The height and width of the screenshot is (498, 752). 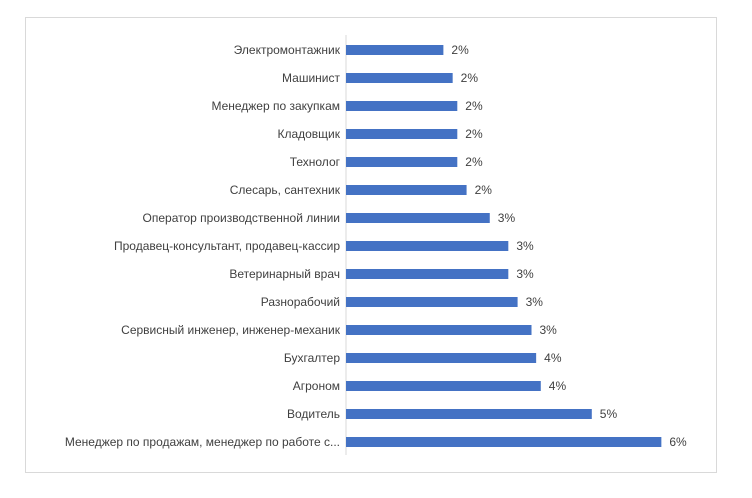 What do you see at coordinates (300, 302) in the screenshot?
I see `category-label: Разнорабочий` at bounding box center [300, 302].